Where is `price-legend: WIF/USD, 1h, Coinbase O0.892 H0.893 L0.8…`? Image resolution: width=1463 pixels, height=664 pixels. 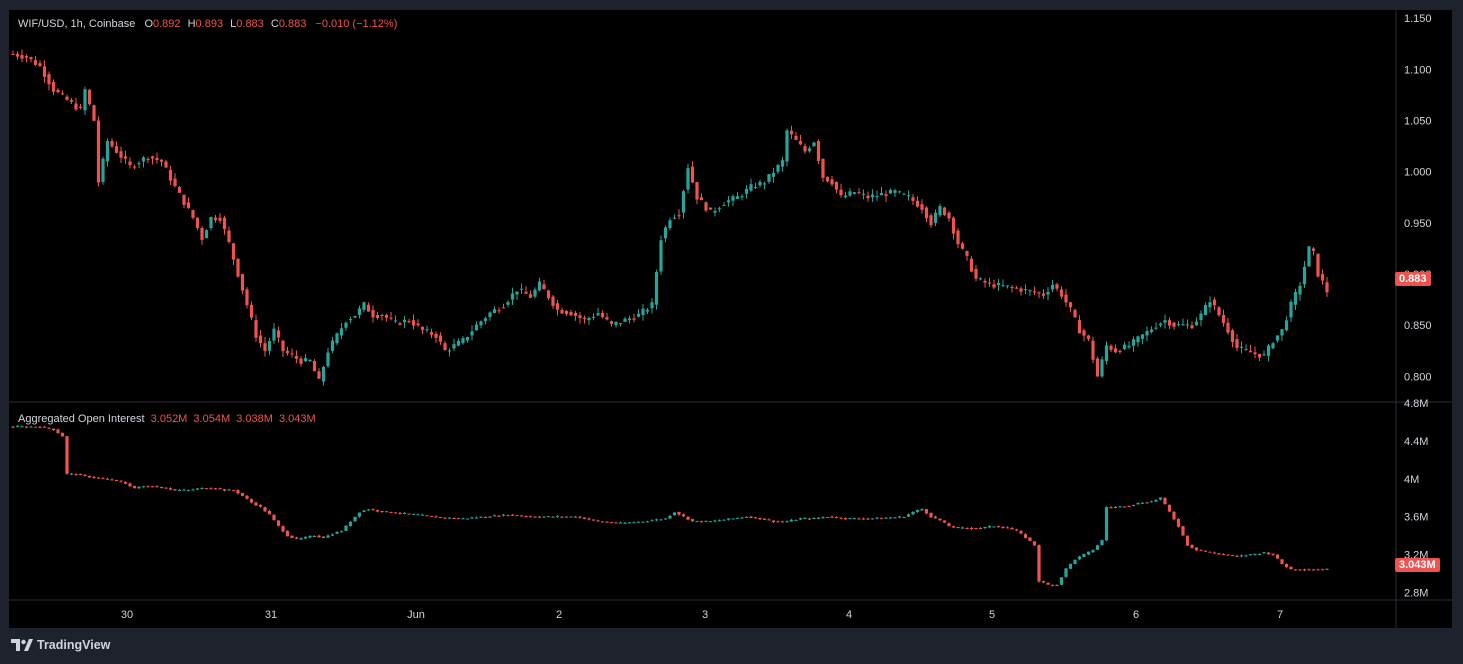
price-legend: WIF/USD, 1h, Coinbase O0.892 H0.893 L0.8… is located at coordinates (207, 24).